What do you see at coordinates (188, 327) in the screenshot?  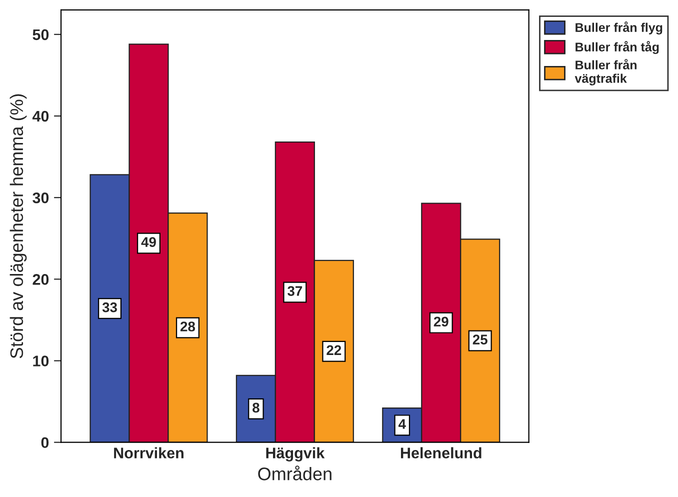 I see `data-label: 28` at bounding box center [188, 327].